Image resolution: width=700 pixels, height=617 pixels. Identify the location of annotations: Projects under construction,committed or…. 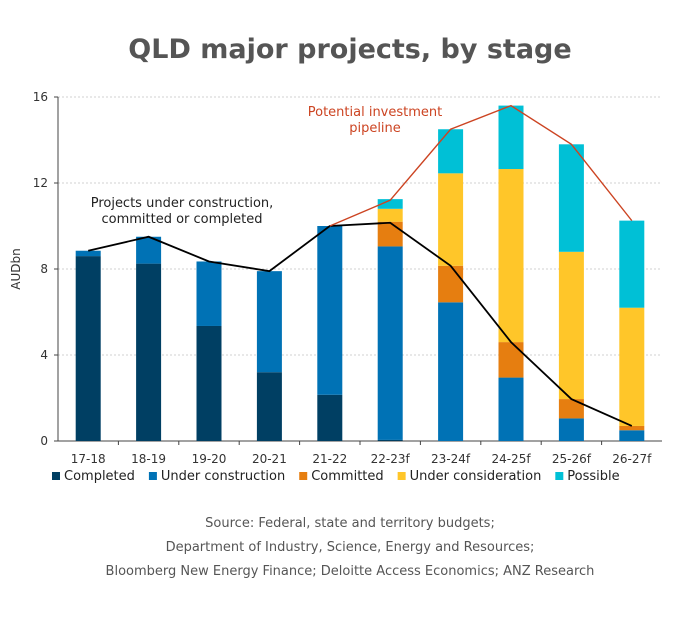
(267, 166).